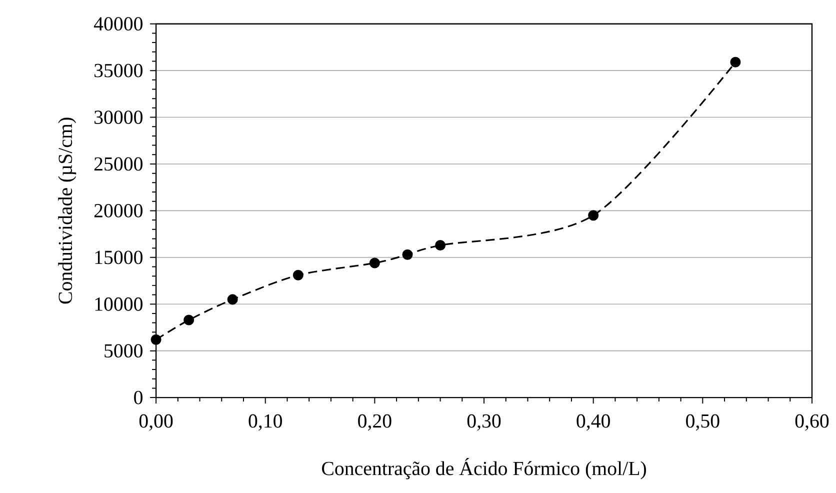 This screenshot has height=493, width=836. I want to click on x-axis-title: Concentração de Ácido Fórmico (mol/L), so click(484, 469).